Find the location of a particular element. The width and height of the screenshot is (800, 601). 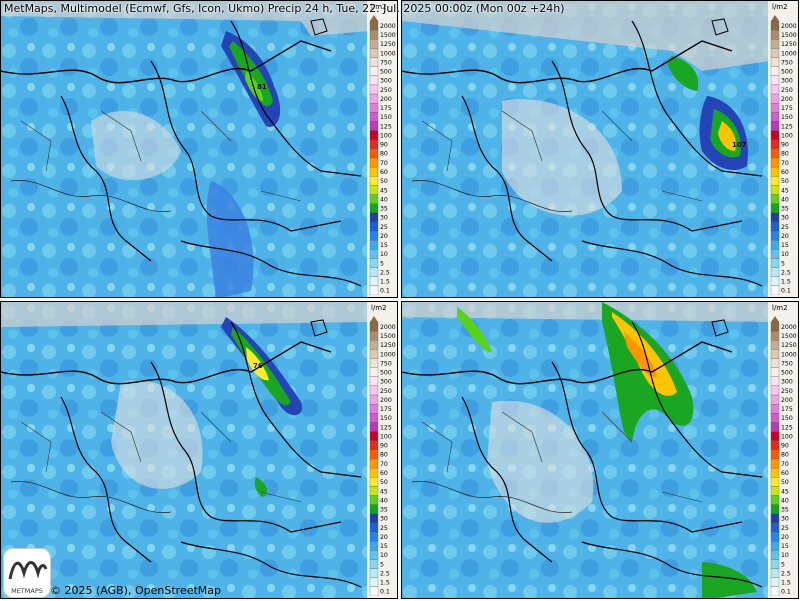

scale-label: 90 is located at coordinates (785, 145).